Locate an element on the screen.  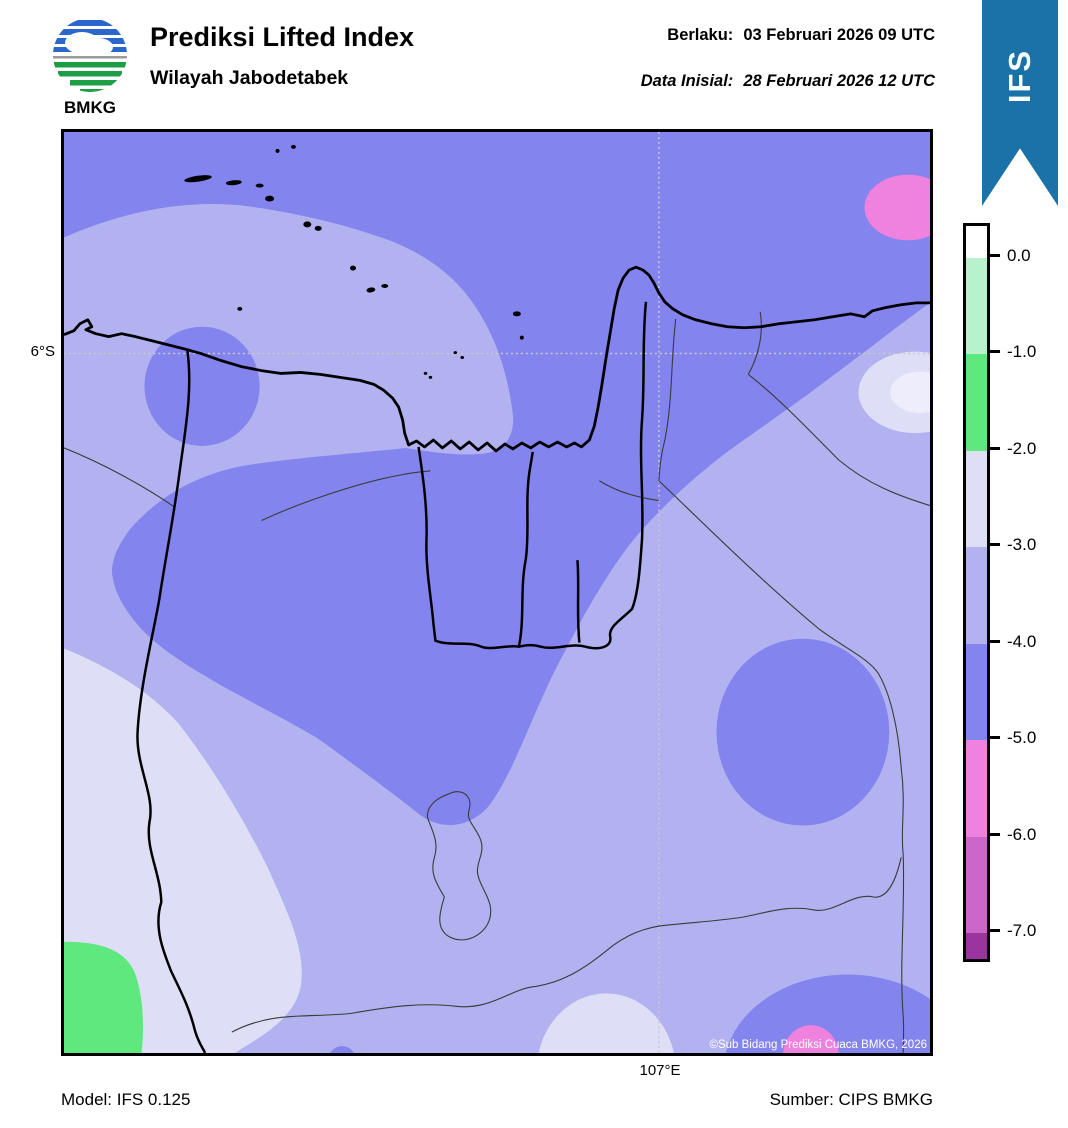
coastline is located at coordinates (497, 359).